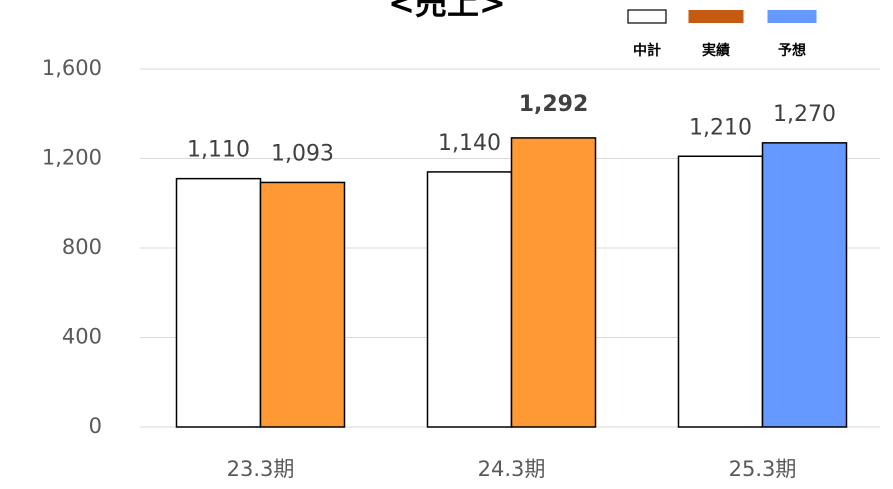  I want to click on legend-label: 予想, so click(792, 50).